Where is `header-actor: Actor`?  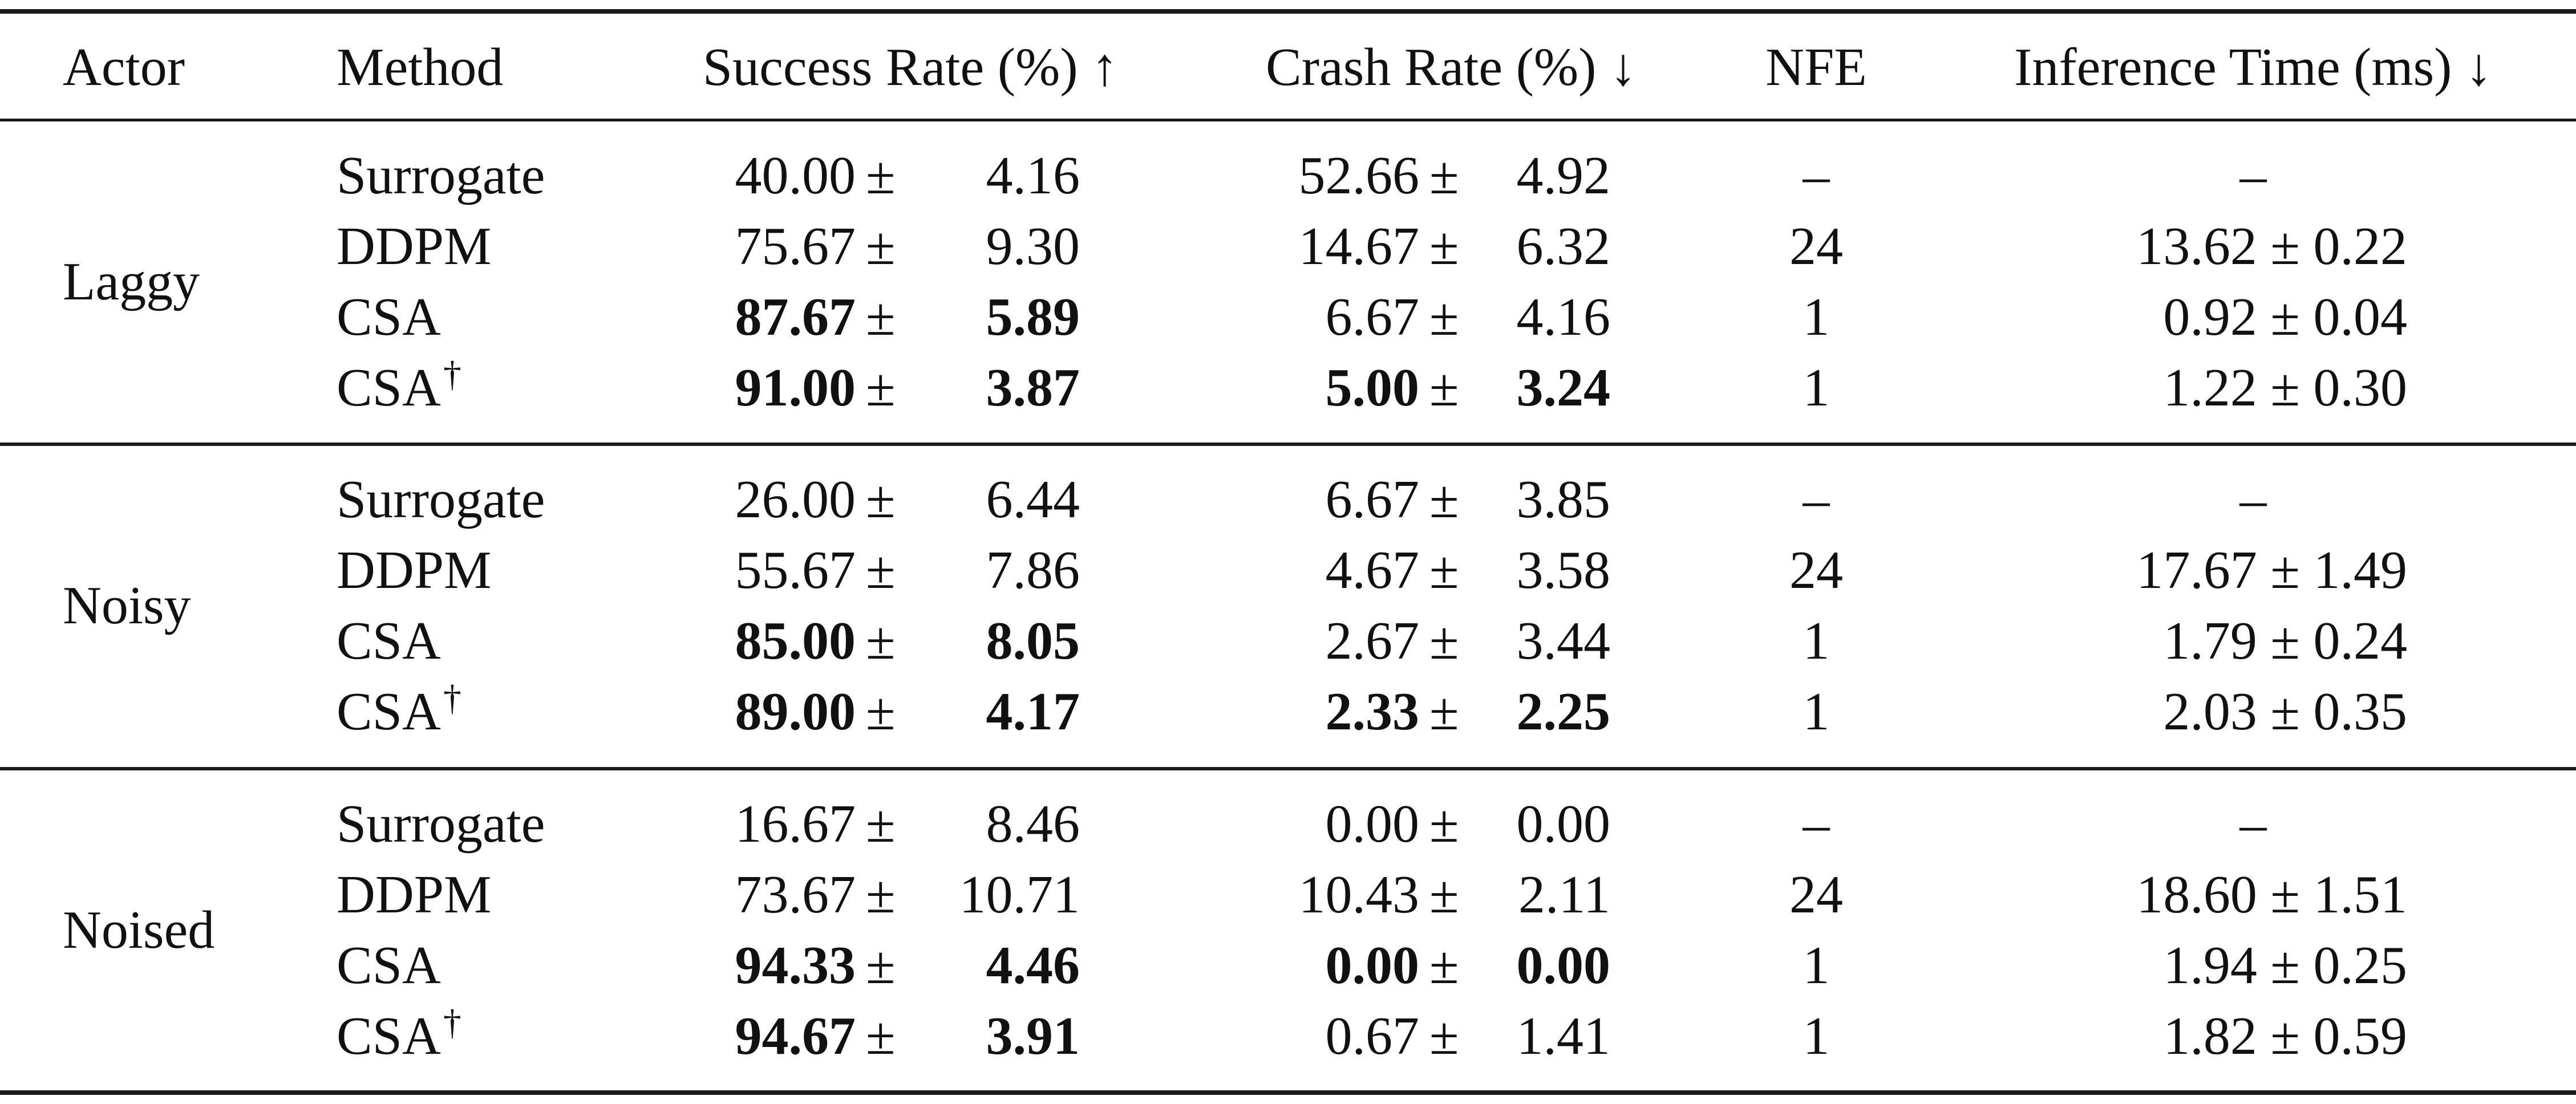 header-actor: Actor is located at coordinates (124, 67).